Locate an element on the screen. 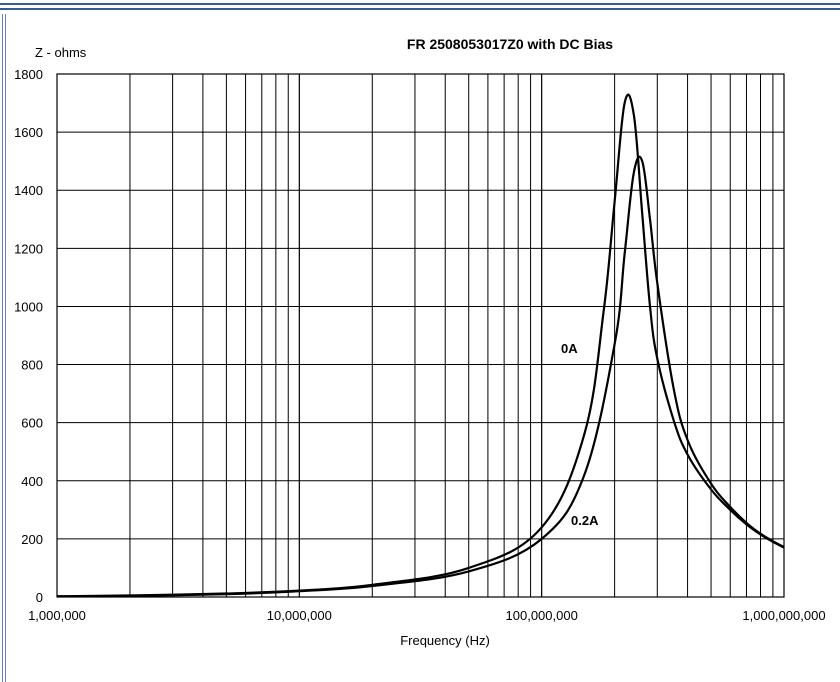 Image resolution: width=840 pixels, height=682 pixels. y-tick-label: 800 is located at coordinates (32, 365).